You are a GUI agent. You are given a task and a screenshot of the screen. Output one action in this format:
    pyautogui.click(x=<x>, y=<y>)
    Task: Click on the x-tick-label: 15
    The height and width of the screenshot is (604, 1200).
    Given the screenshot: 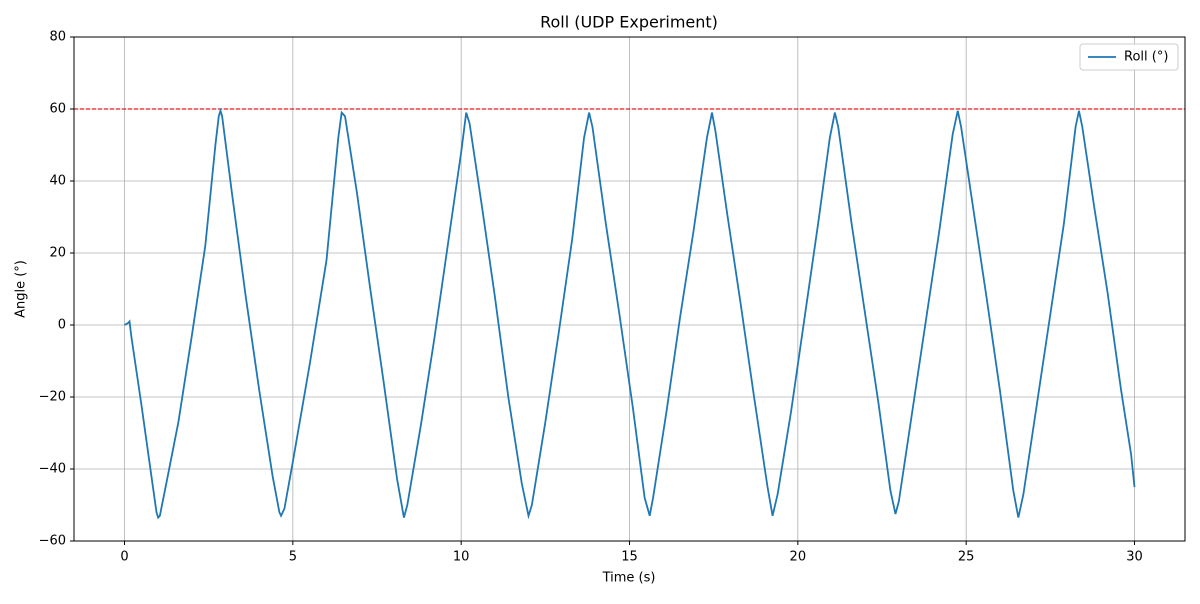 What is the action you would take?
    pyautogui.click(x=629, y=557)
    